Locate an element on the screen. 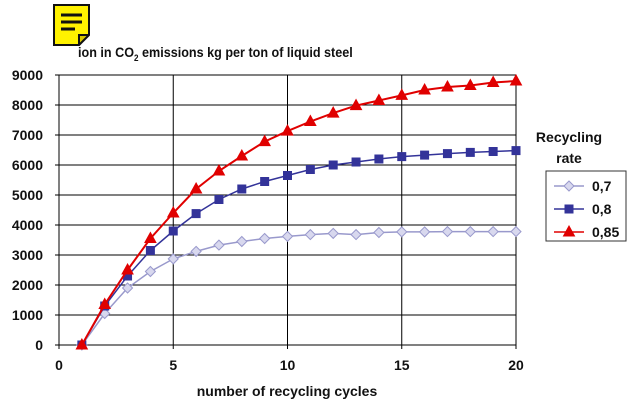 The width and height of the screenshot is (629, 403). x-tick-labels: 0 5 10 15 20 is located at coordinates (289, 365).